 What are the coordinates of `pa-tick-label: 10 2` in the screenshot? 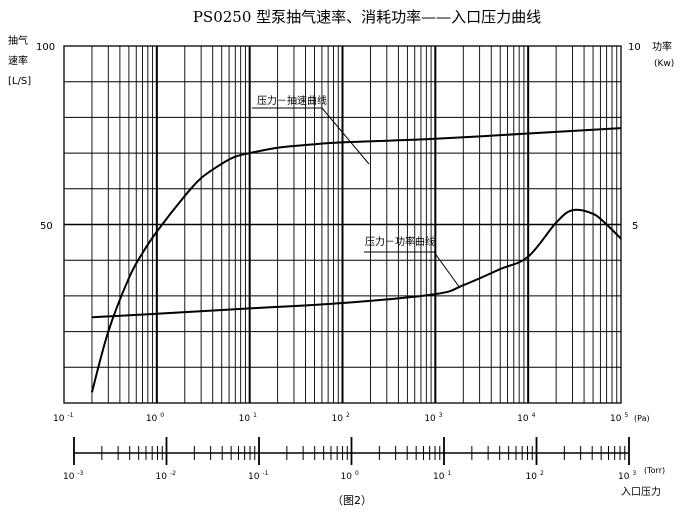 It's located at (341, 418).